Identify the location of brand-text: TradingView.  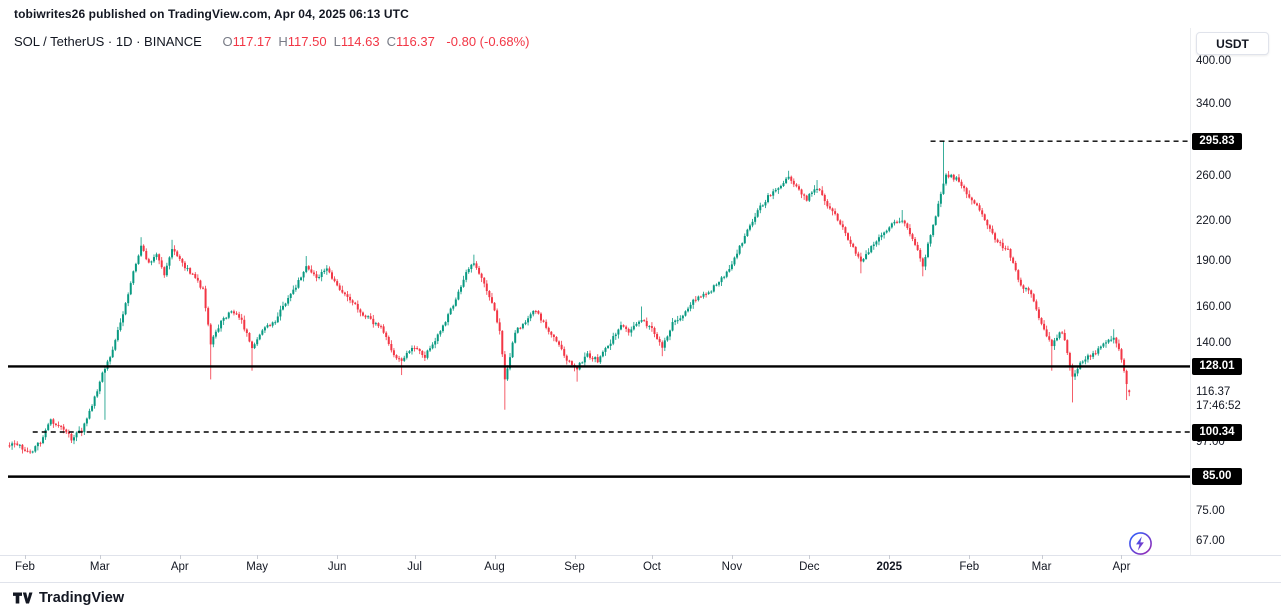
(82, 598).